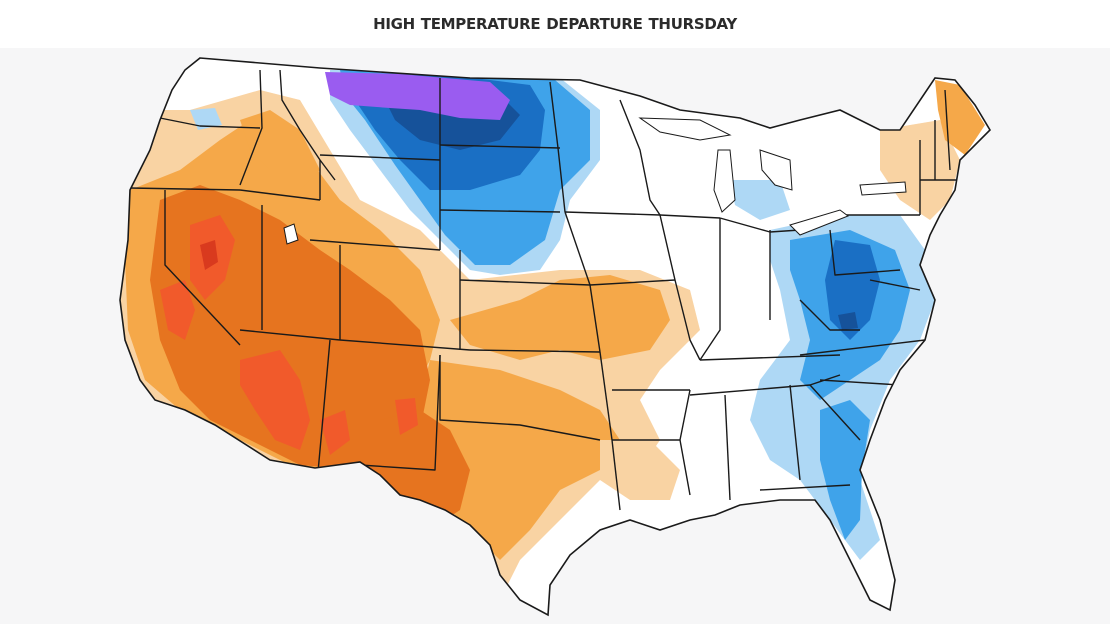 The width and height of the screenshot is (1110, 624). I want to click on lake-superior, so click(685, 129).